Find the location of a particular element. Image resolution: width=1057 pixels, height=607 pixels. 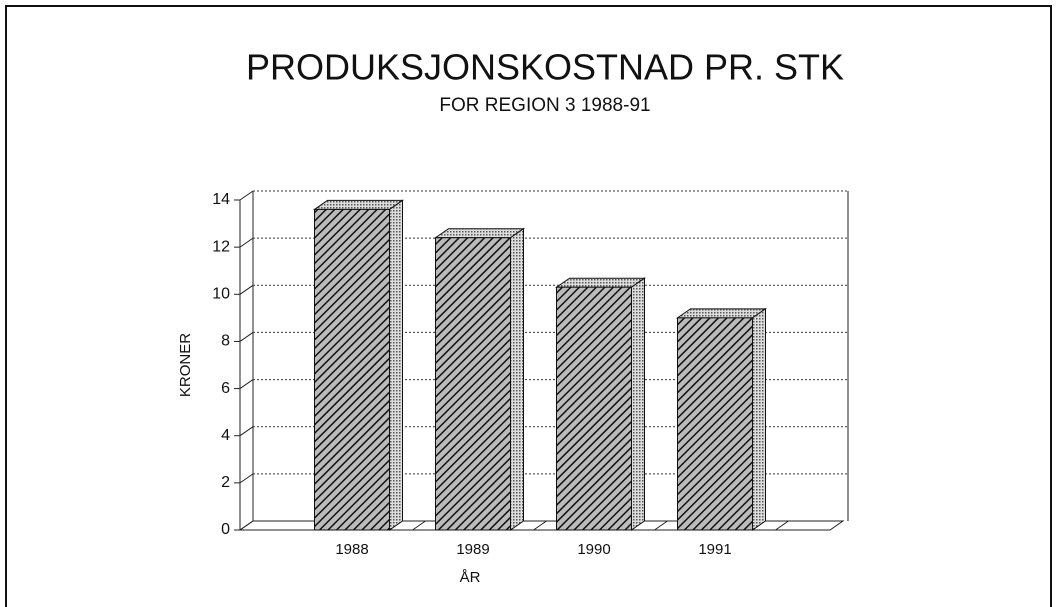

y-tick-label: 12 is located at coordinates (221, 246).